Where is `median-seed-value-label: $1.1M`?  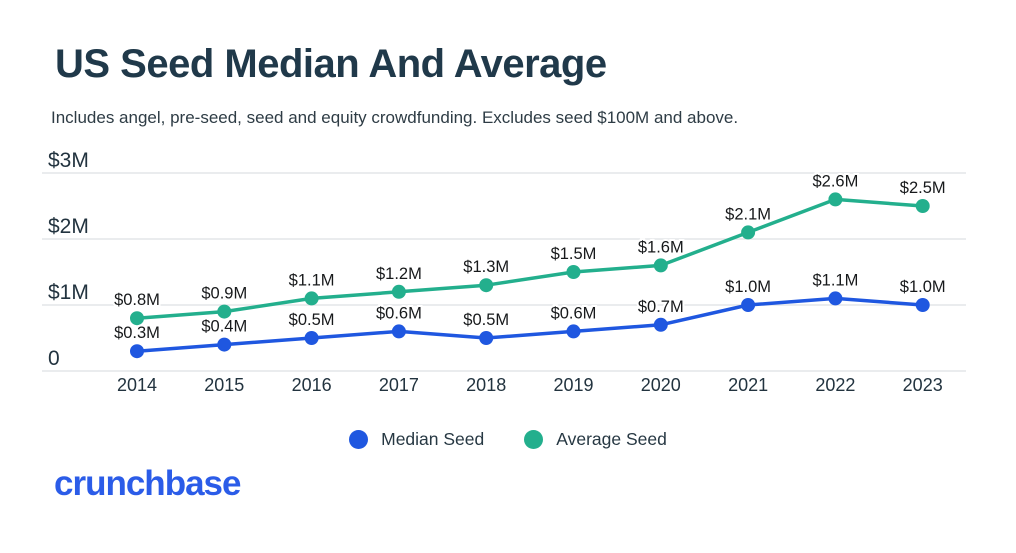
median-seed-value-label: $1.1M is located at coordinates (835, 280).